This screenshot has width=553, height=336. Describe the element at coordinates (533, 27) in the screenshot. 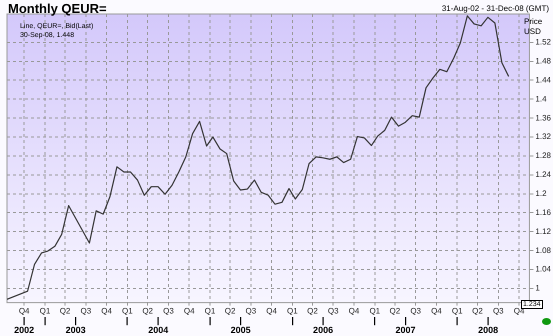

I see `y-axis-title: Price USD` at that location.